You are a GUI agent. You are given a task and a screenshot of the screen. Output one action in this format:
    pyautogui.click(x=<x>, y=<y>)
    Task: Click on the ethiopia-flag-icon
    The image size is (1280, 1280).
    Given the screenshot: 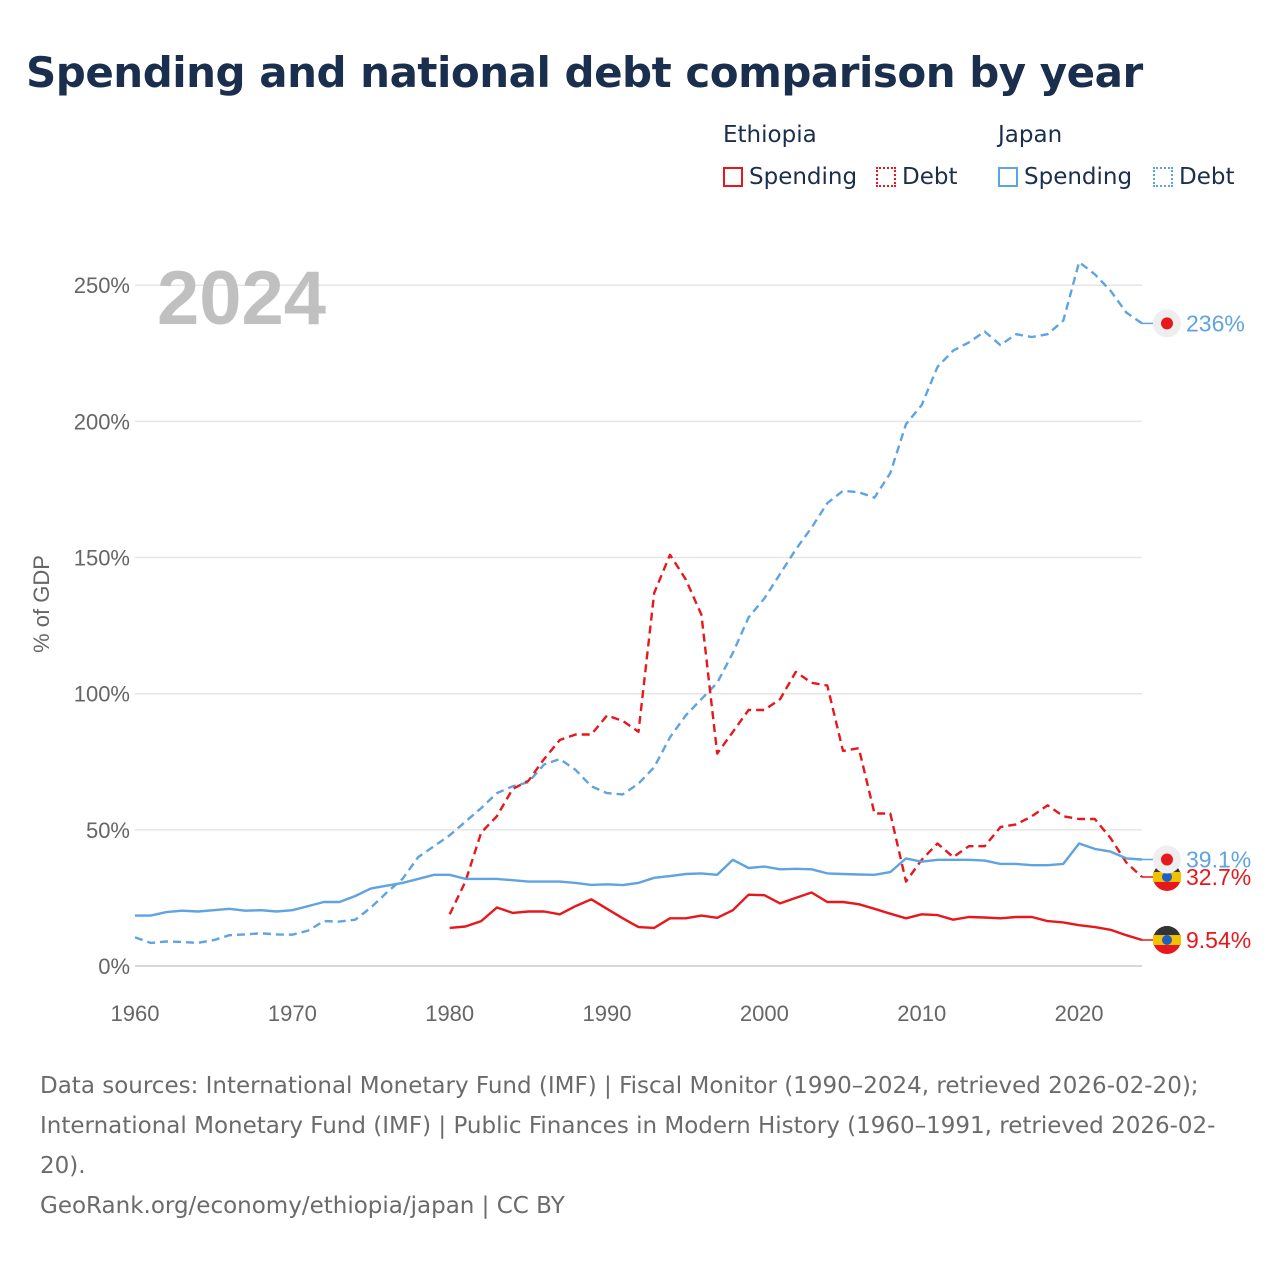 What is the action you would take?
    pyautogui.click(x=1167, y=940)
    